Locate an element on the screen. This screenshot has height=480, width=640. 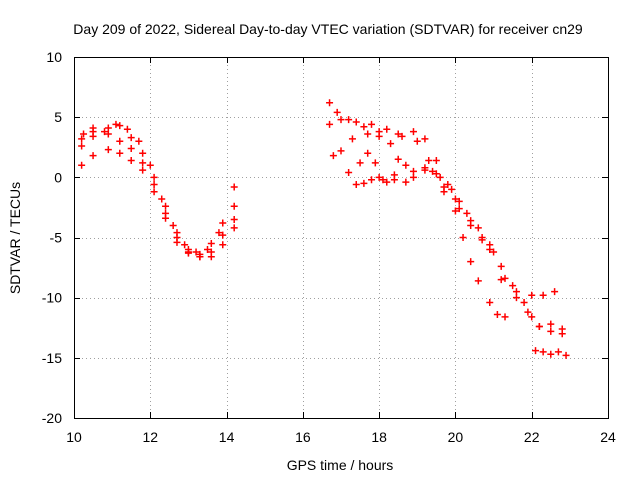
x-tick-label: 12 is located at coordinates (150, 437).